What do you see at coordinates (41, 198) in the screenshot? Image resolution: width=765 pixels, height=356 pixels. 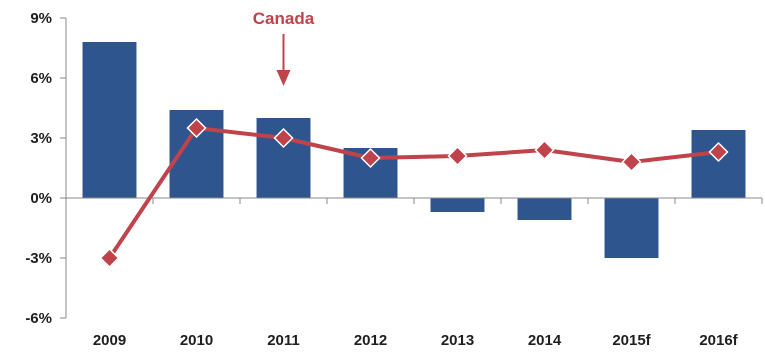 I see `y-tick-label: 0%` at bounding box center [41, 198].